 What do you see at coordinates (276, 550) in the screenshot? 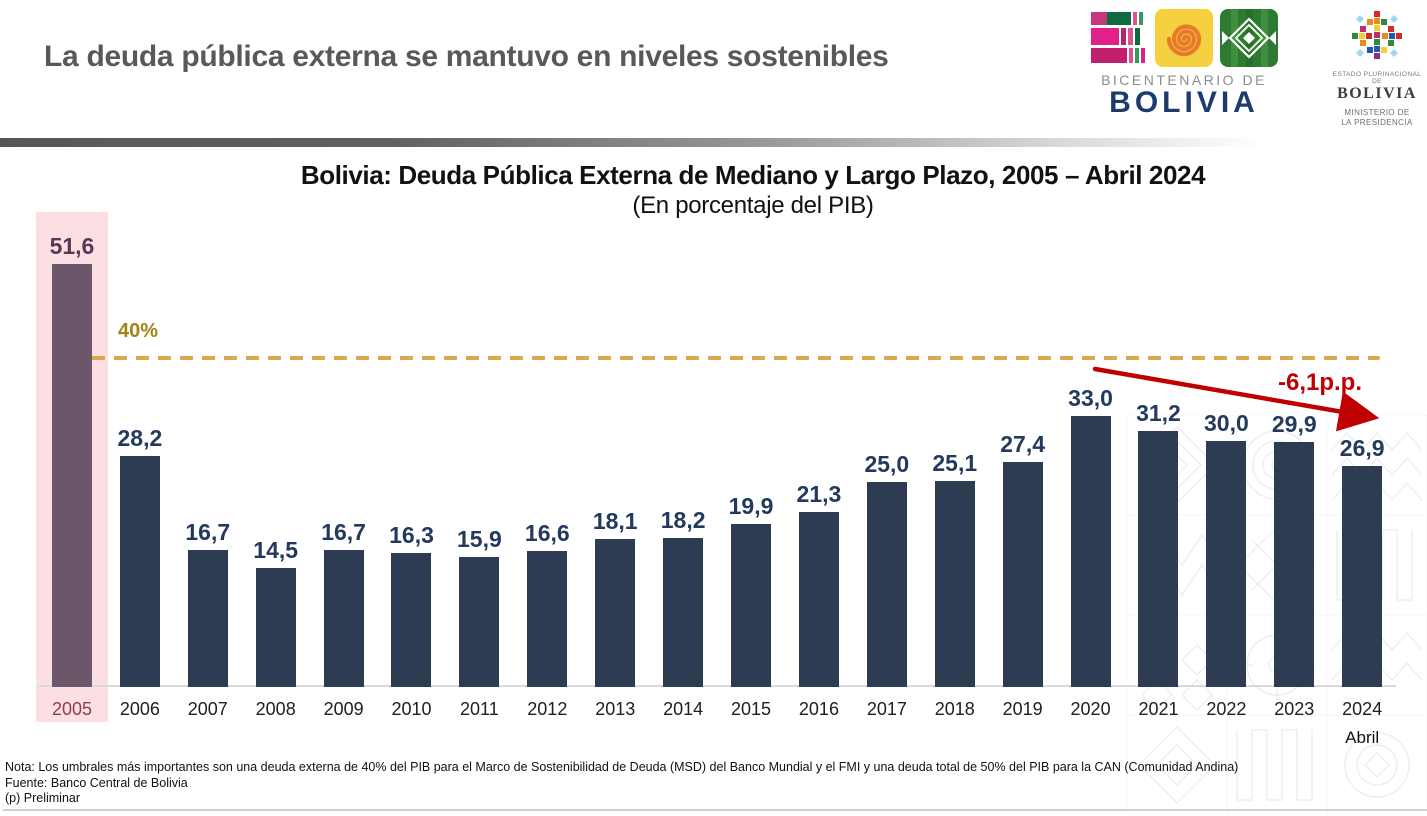
I see `bar-value-label-2008: 14,5` at bounding box center [276, 550].